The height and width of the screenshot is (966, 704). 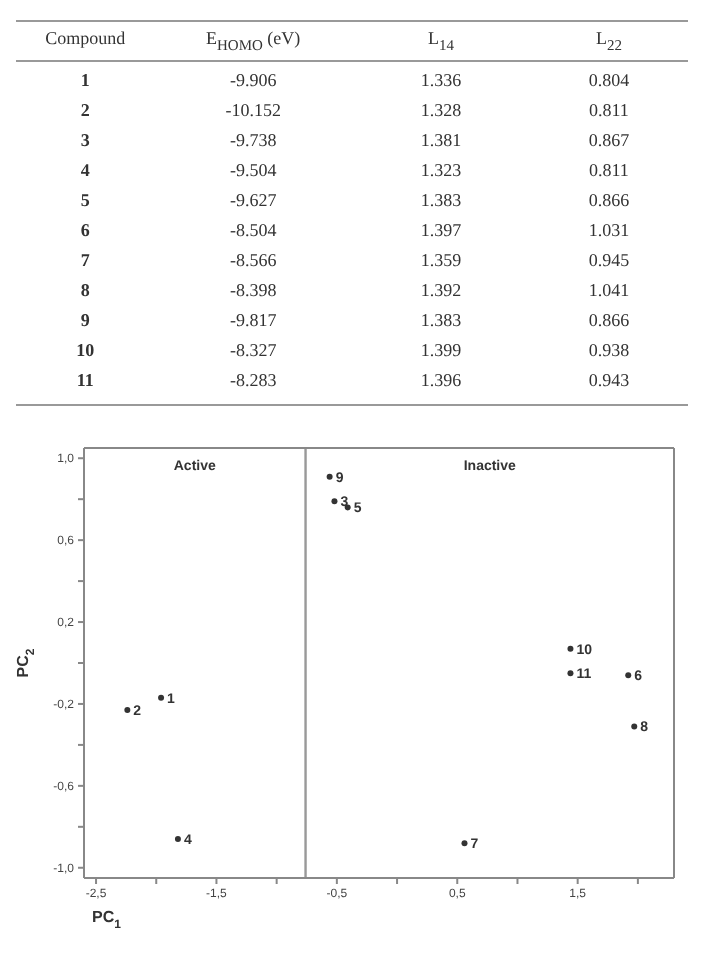 I want to click on data-label: 1.359, so click(x=441, y=260).